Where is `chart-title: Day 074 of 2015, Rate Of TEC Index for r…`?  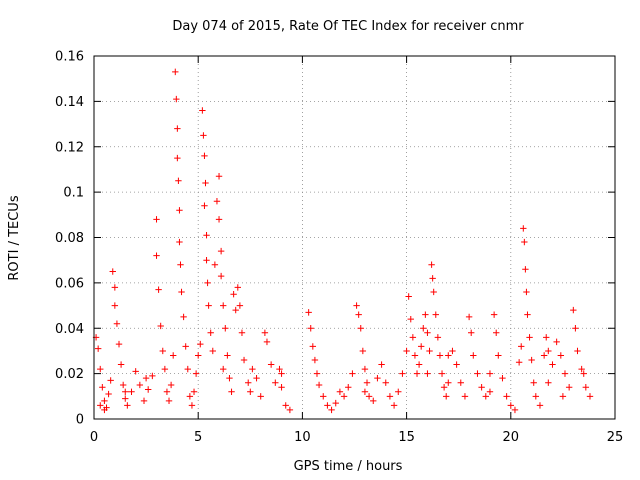 chart-title: Day 074 of 2015, Rate Of TEC Index for r… is located at coordinates (348, 26).